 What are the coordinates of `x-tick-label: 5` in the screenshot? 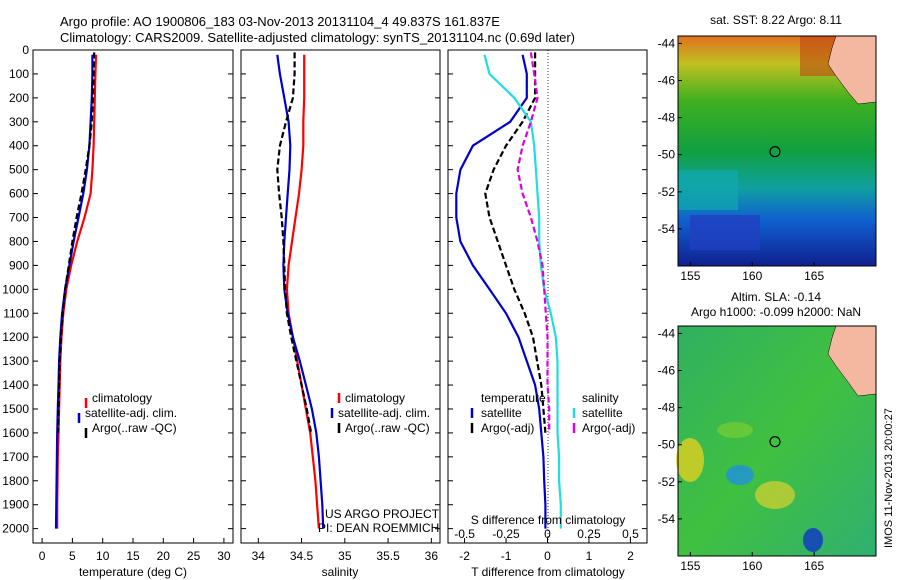 It's located at (72, 556).